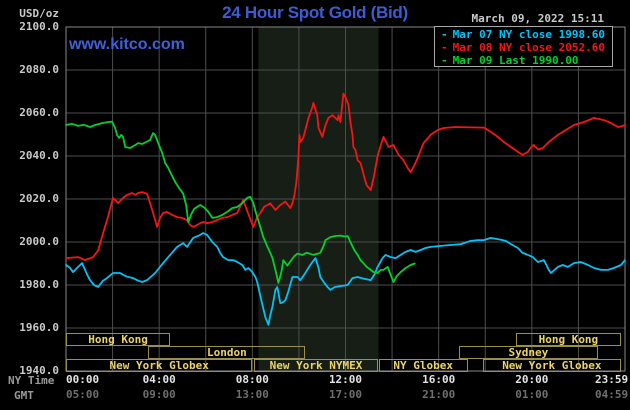 Image resolution: width=630 pixels, height=410 pixels. I want to click on x-axis-tick-ny: 08:00, so click(252, 379).